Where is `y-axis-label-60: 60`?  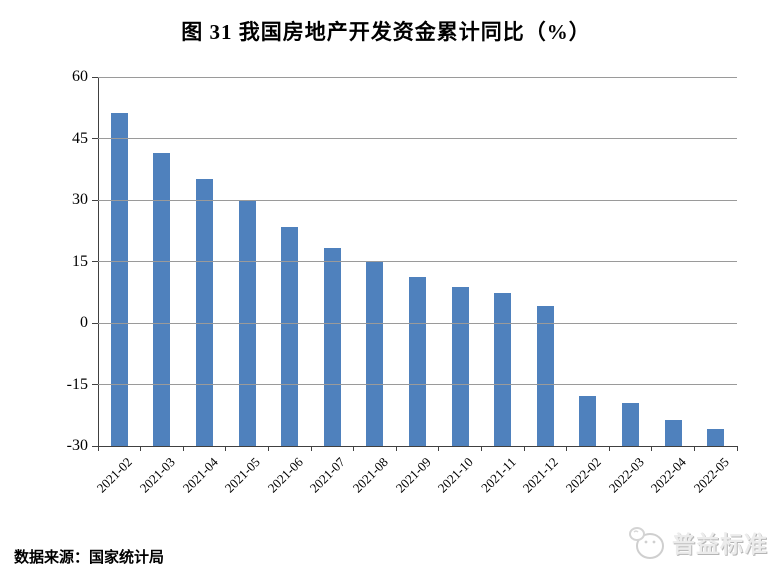 y-axis-label-60: 60 is located at coordinates (80, 76).